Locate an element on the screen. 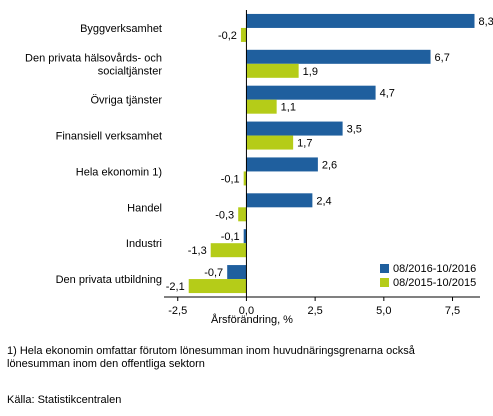  x-tick-label: 0,0 is located at coordinates (246, 311).